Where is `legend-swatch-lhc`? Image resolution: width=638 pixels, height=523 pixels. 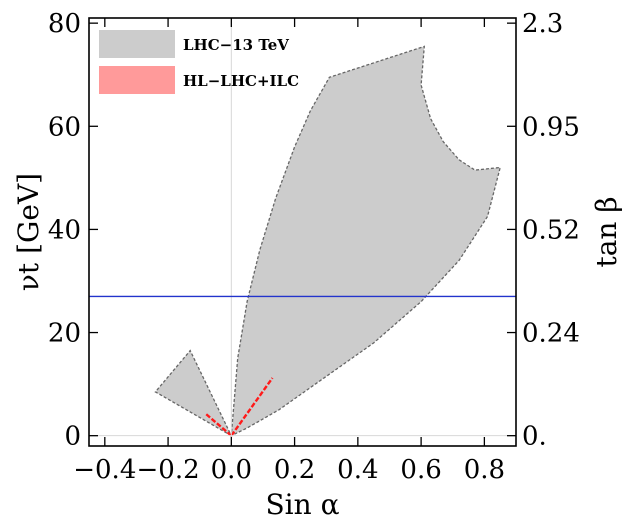 legend-swatch-lhc is located at coordinates (137, 44).